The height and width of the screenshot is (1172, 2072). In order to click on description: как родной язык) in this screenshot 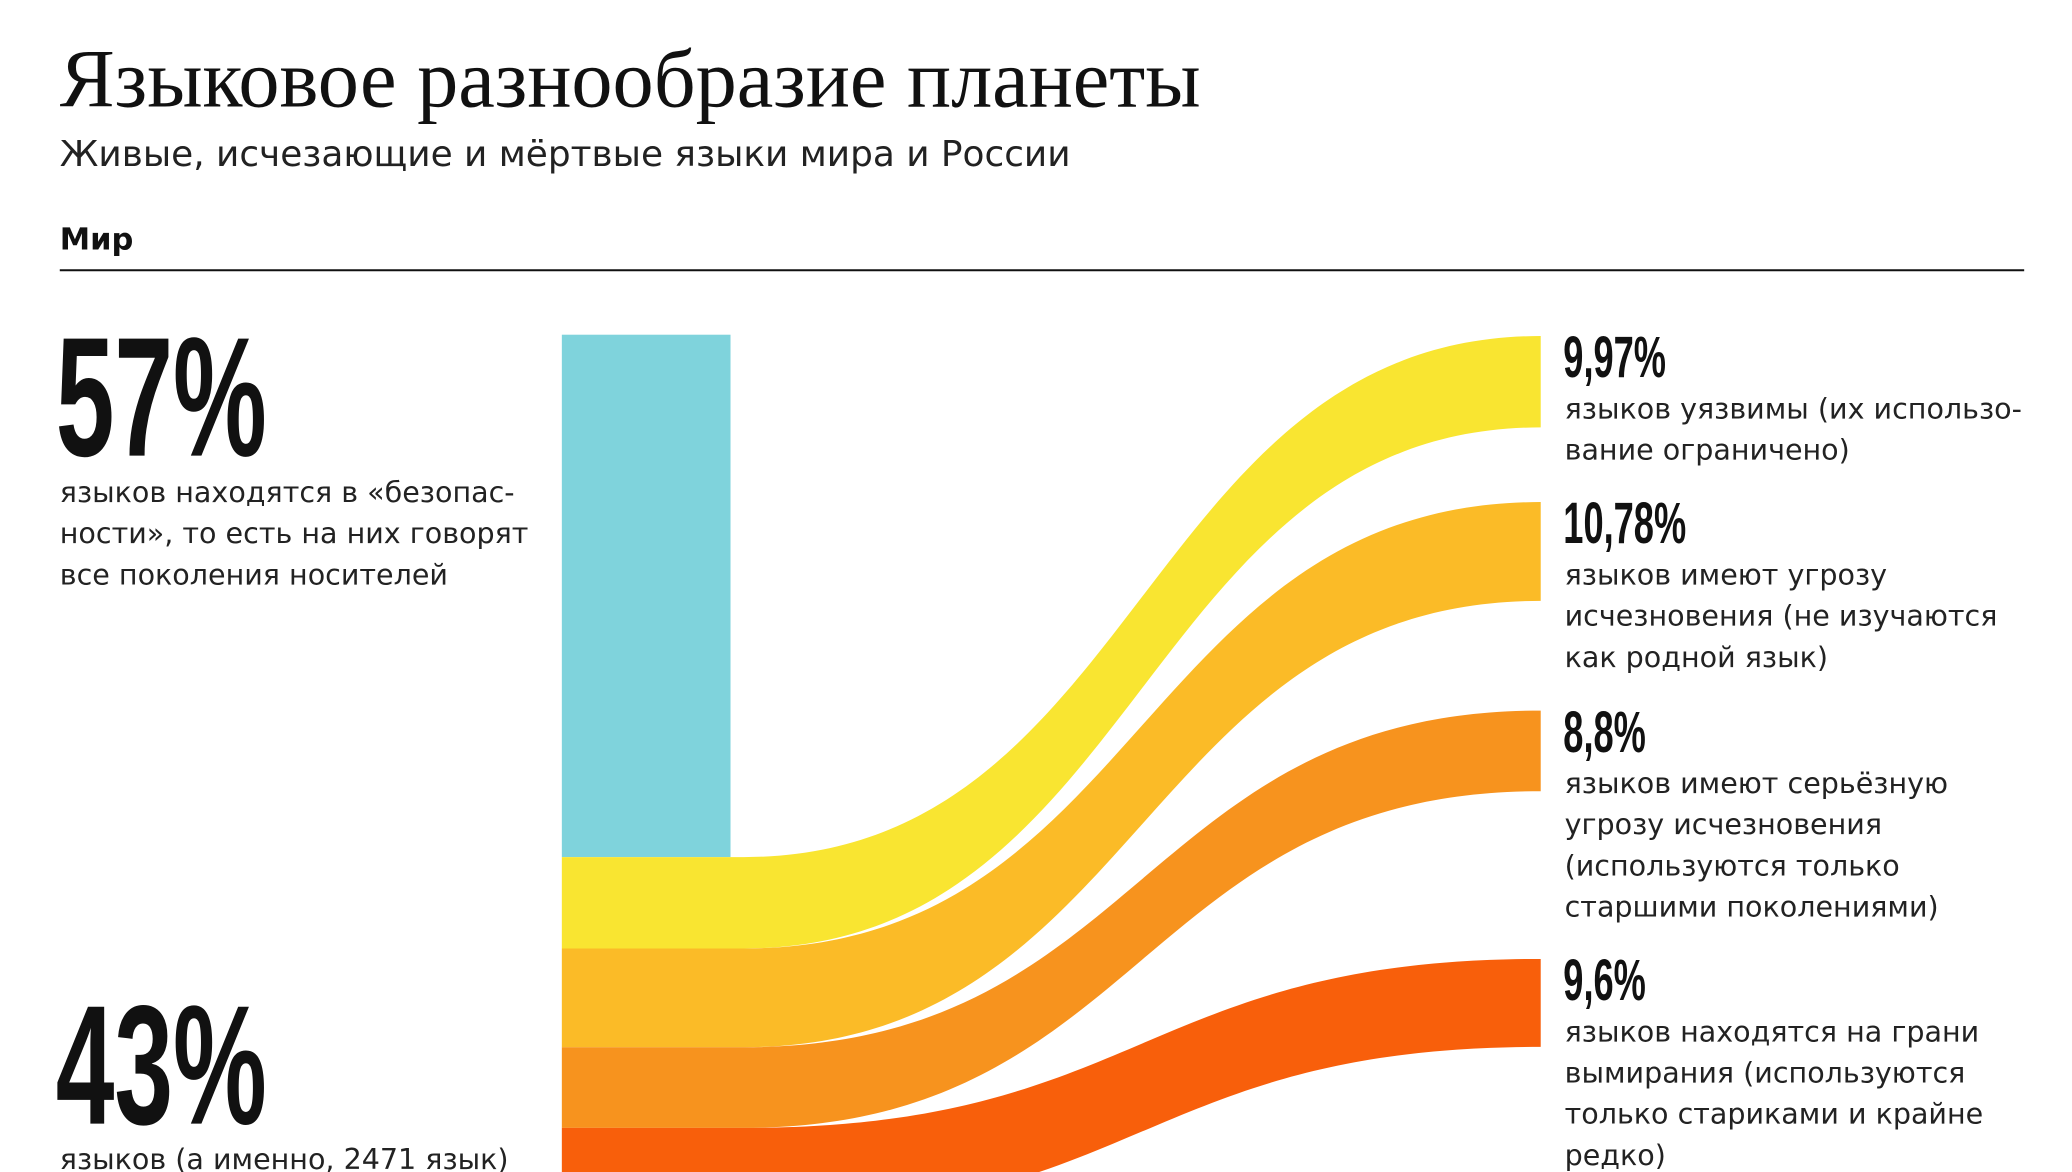, I will do `click(1696, 657)`.